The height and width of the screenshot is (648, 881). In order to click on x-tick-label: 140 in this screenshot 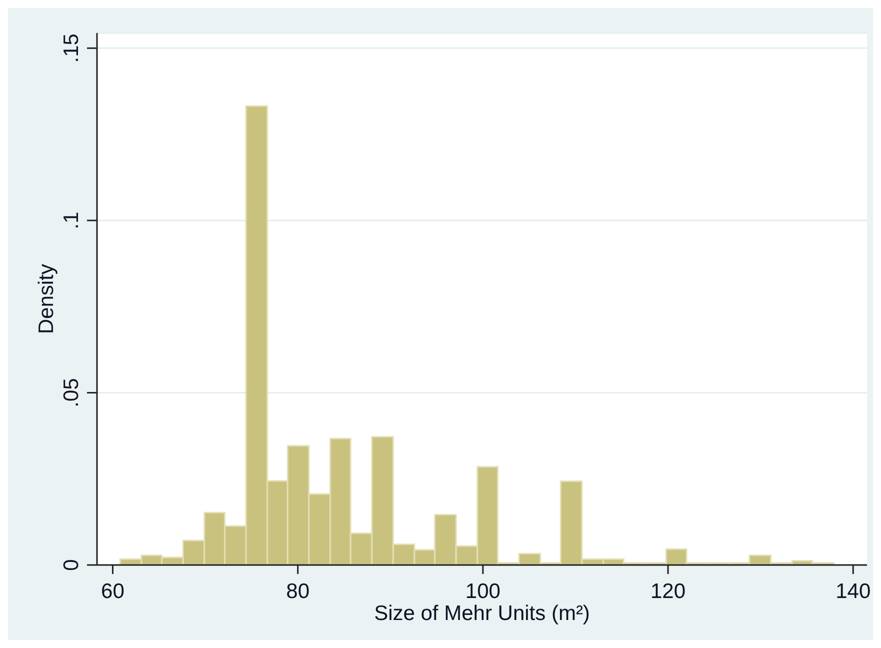, I will do `click(853, 591)`.